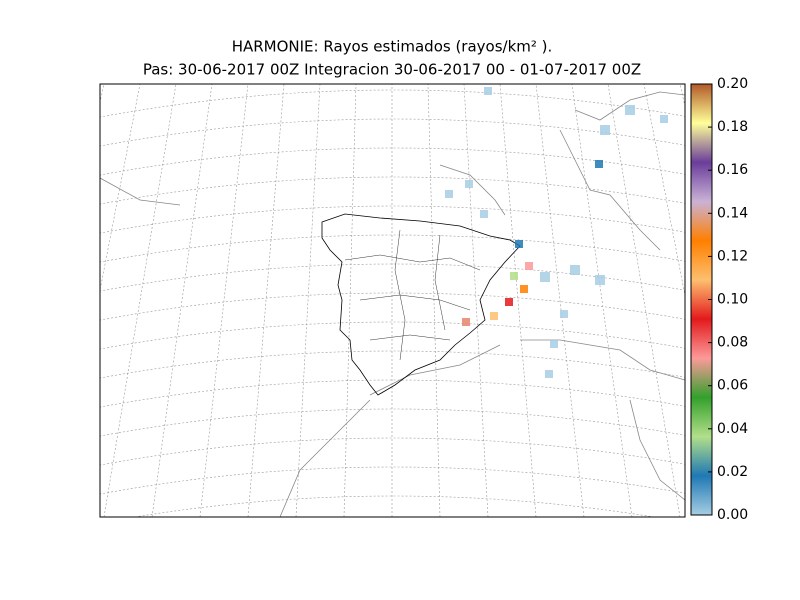 The width and height of the screenshot is (800, 600). What do you see at coordinates (732, 256) in the screenshot?
I see `colorbar-tick-label: 0.12` at bounding box center [732, 256].